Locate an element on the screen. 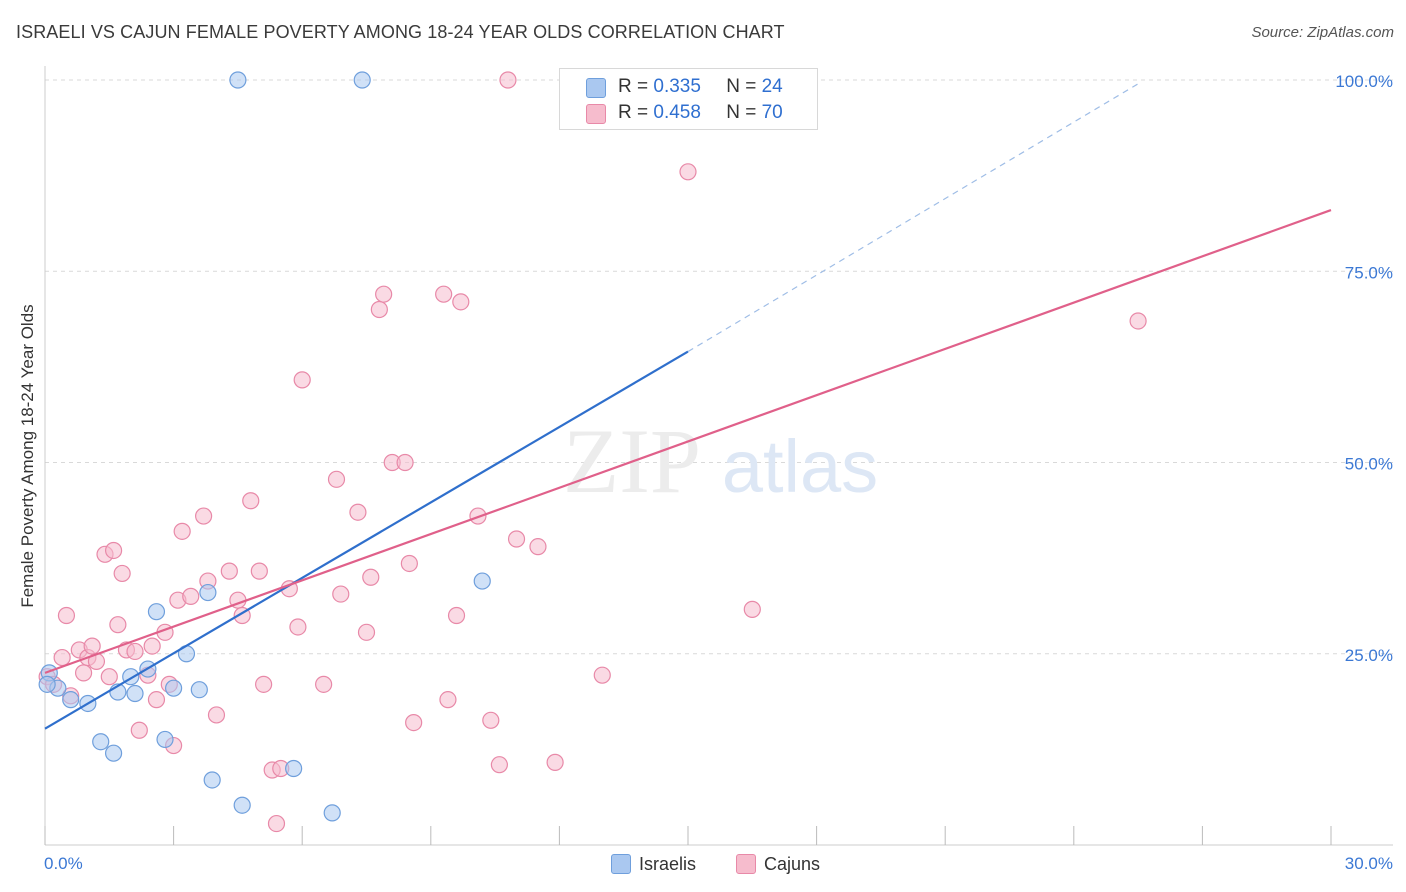 Image resolution: width=1406 pixels, height=892 pixels. israelis-n-value: 24 is located at coordinates (772, 86).